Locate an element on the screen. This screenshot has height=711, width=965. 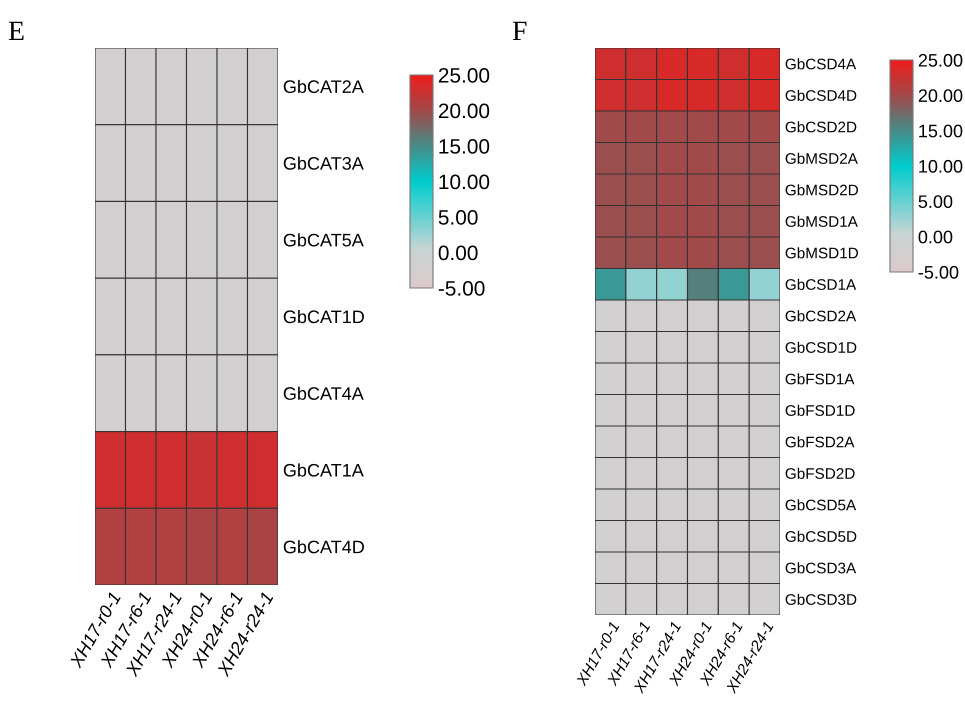
y-tick-label: GbCAT1D is located at coordinates (324, 317).